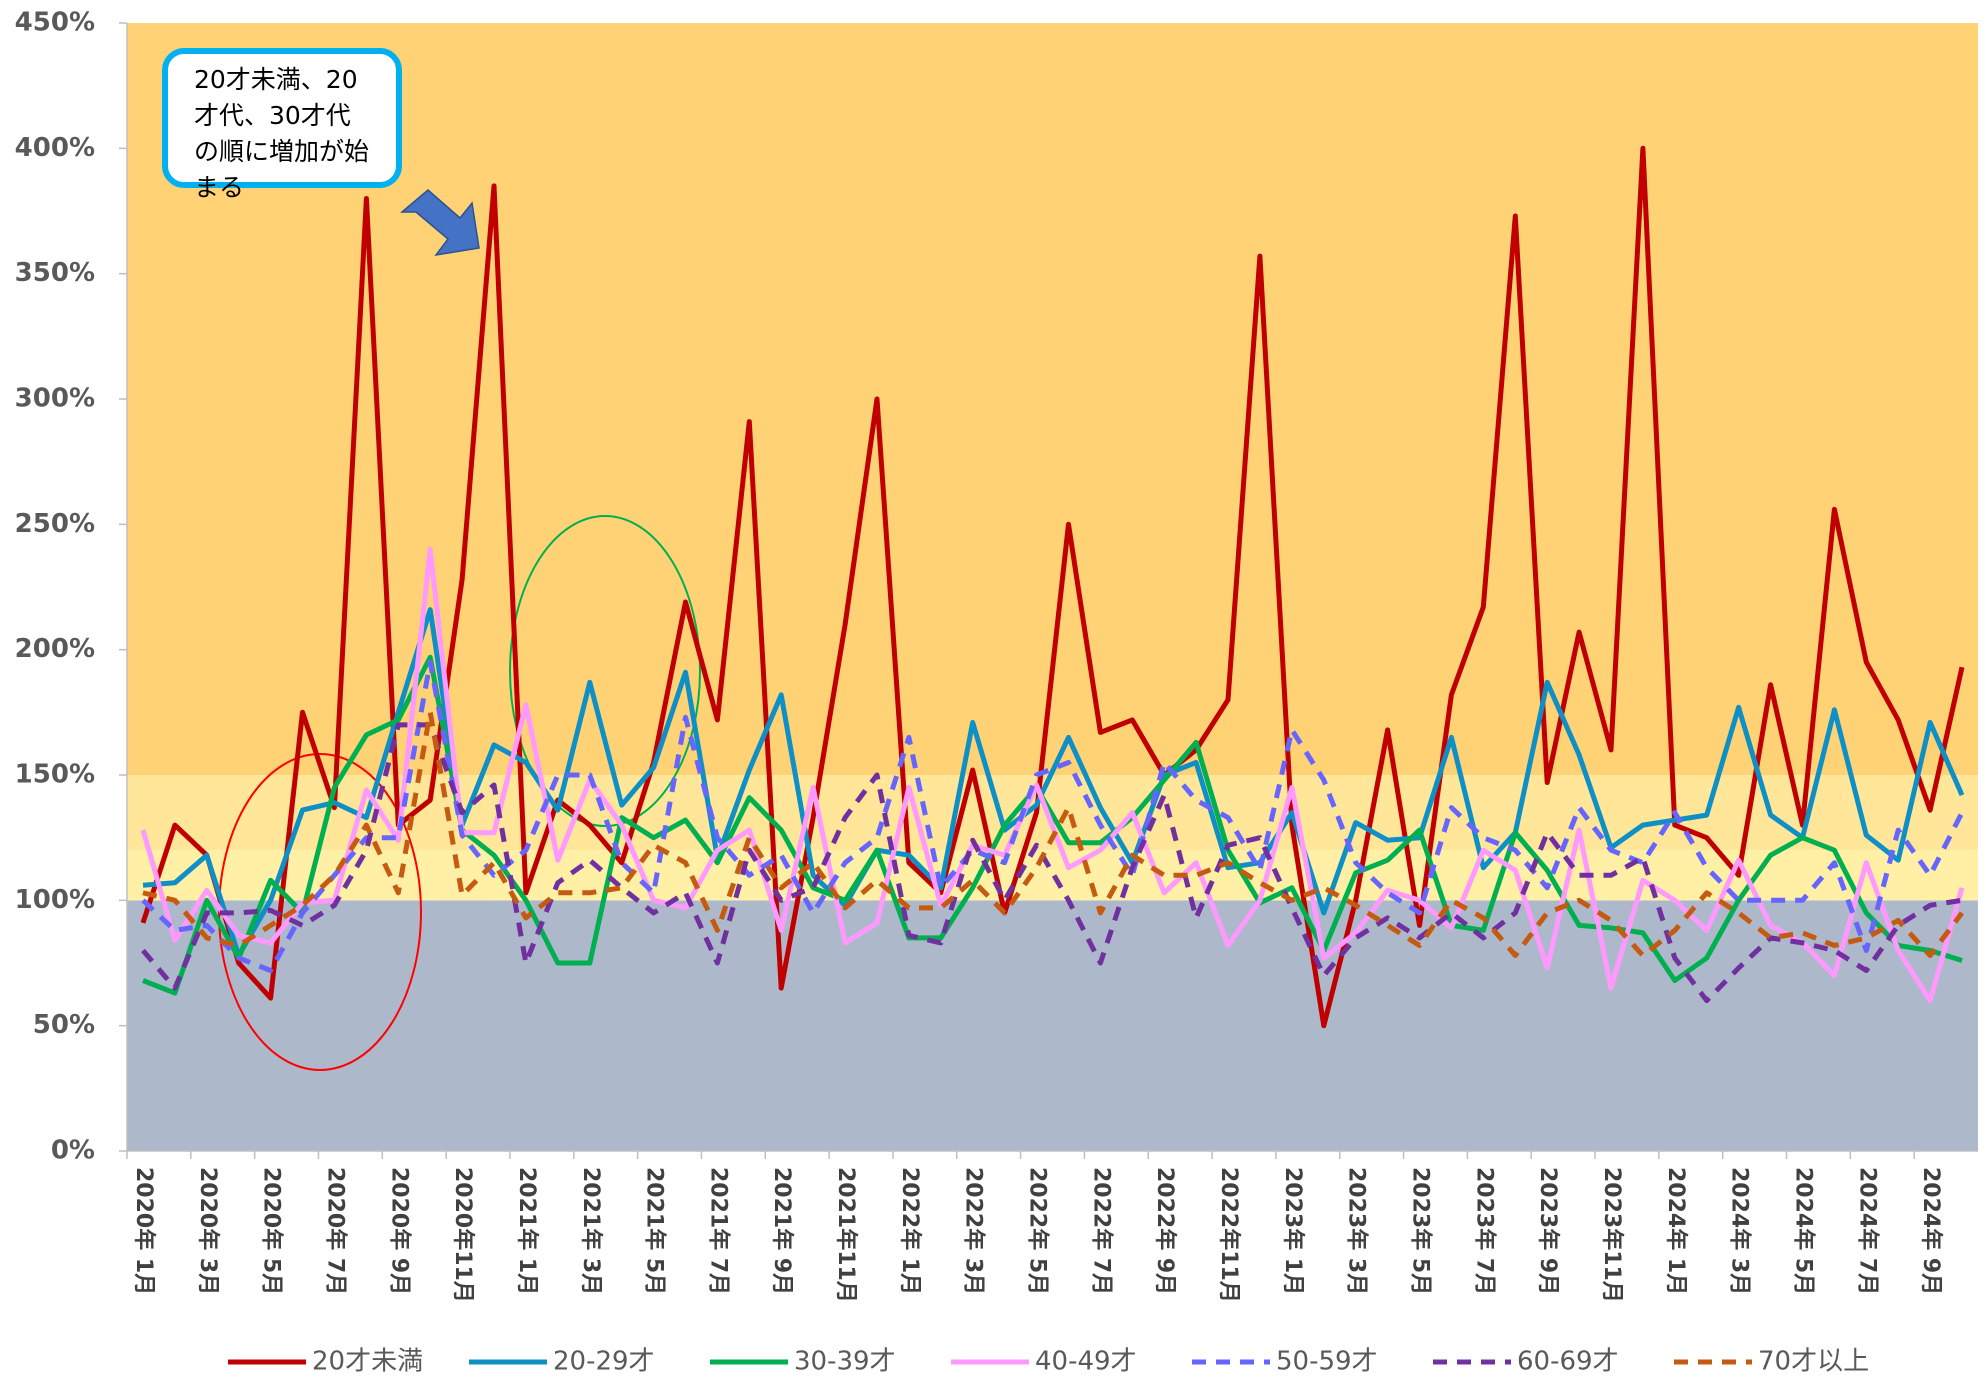 This screenshot has width=1986, height=1380. I want to click on band, so click(1052, 875).